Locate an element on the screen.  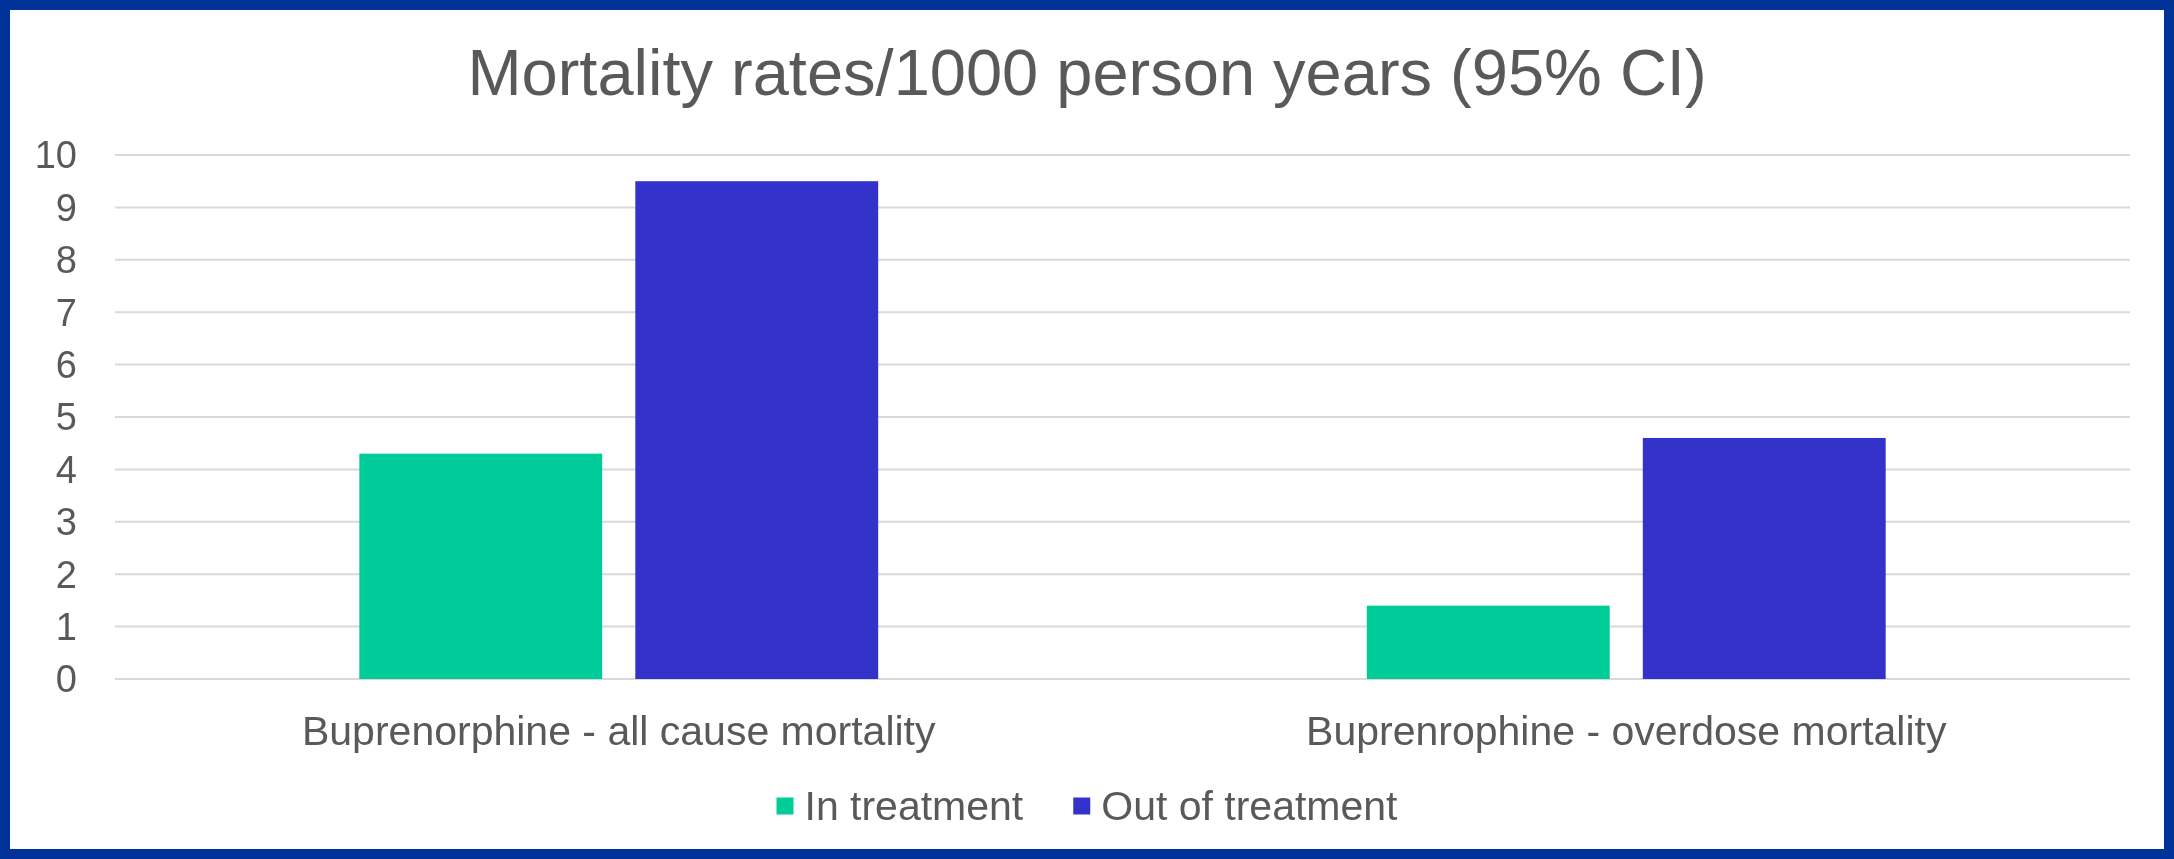
y-tick-label: 0 is located at coordinates (66, 679).